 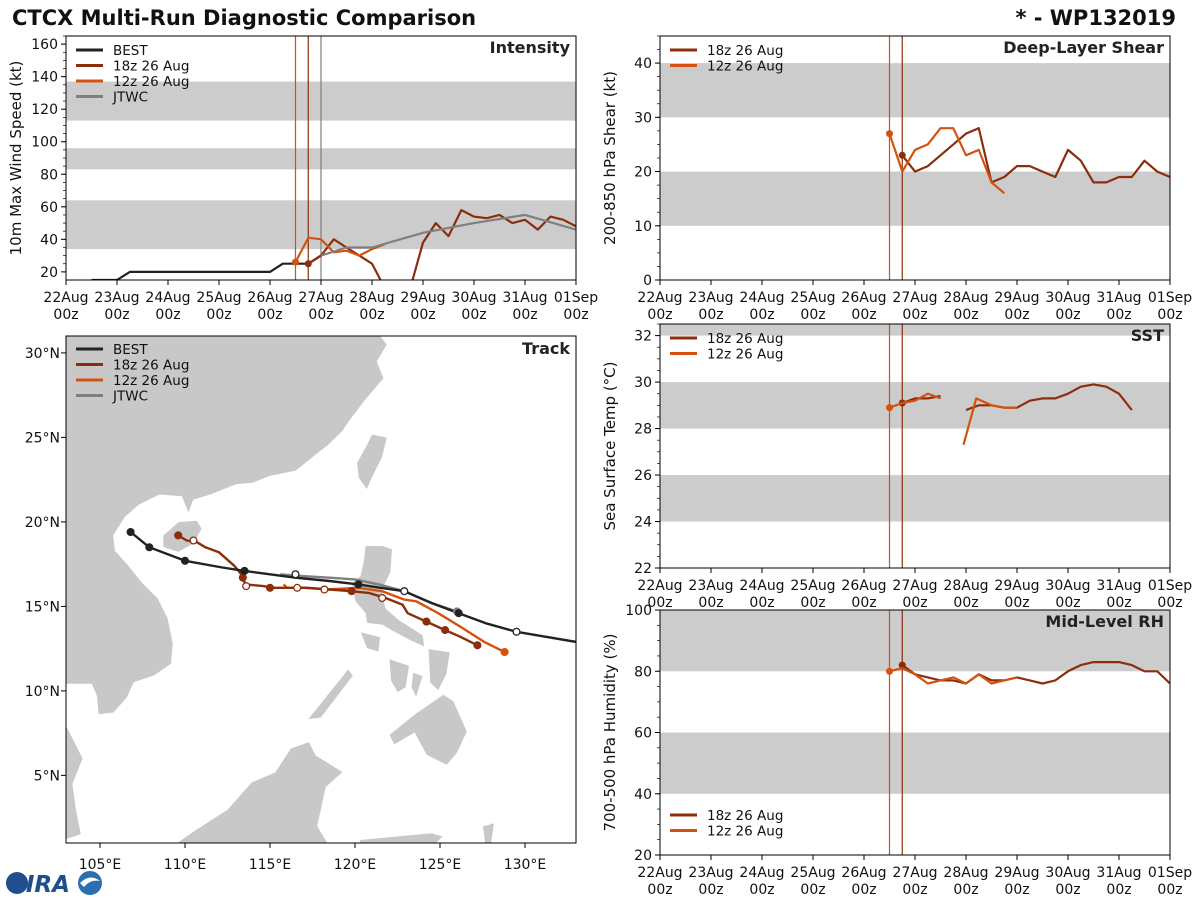 I want to click on rh-ytick-label: 80, so click(x=643, y=672).